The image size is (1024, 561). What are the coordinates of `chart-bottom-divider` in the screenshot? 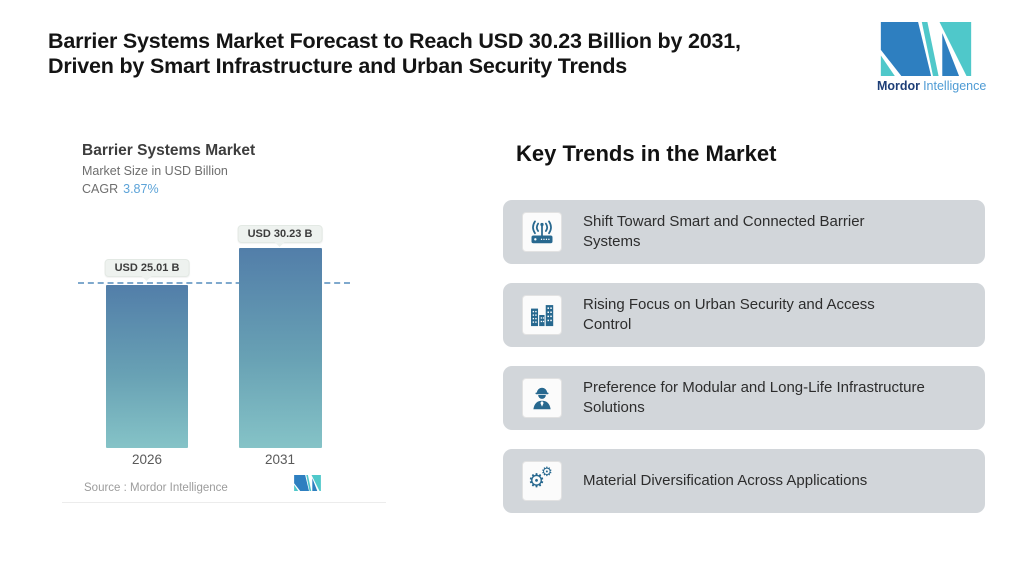 It's located at (224, 502).